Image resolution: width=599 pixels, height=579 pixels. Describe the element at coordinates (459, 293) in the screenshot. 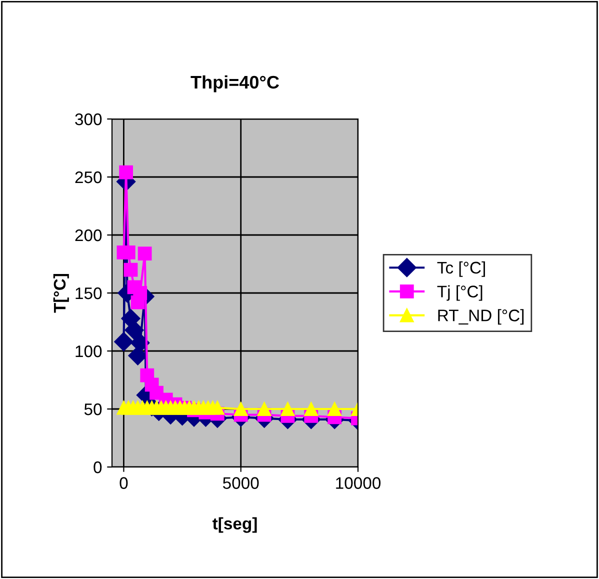

I see `legend-label: Tj [°C]` at that location.